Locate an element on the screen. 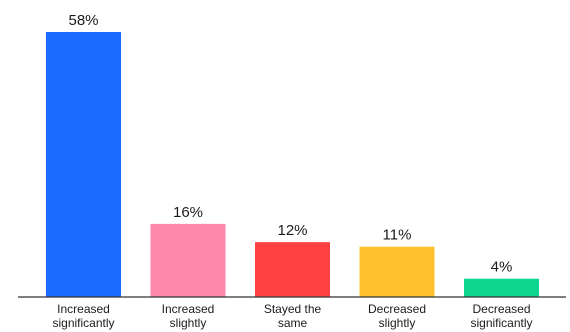 This screenshot has height=332, width=570. category-label-2-line-1: same is located at coordinates (293, 323).